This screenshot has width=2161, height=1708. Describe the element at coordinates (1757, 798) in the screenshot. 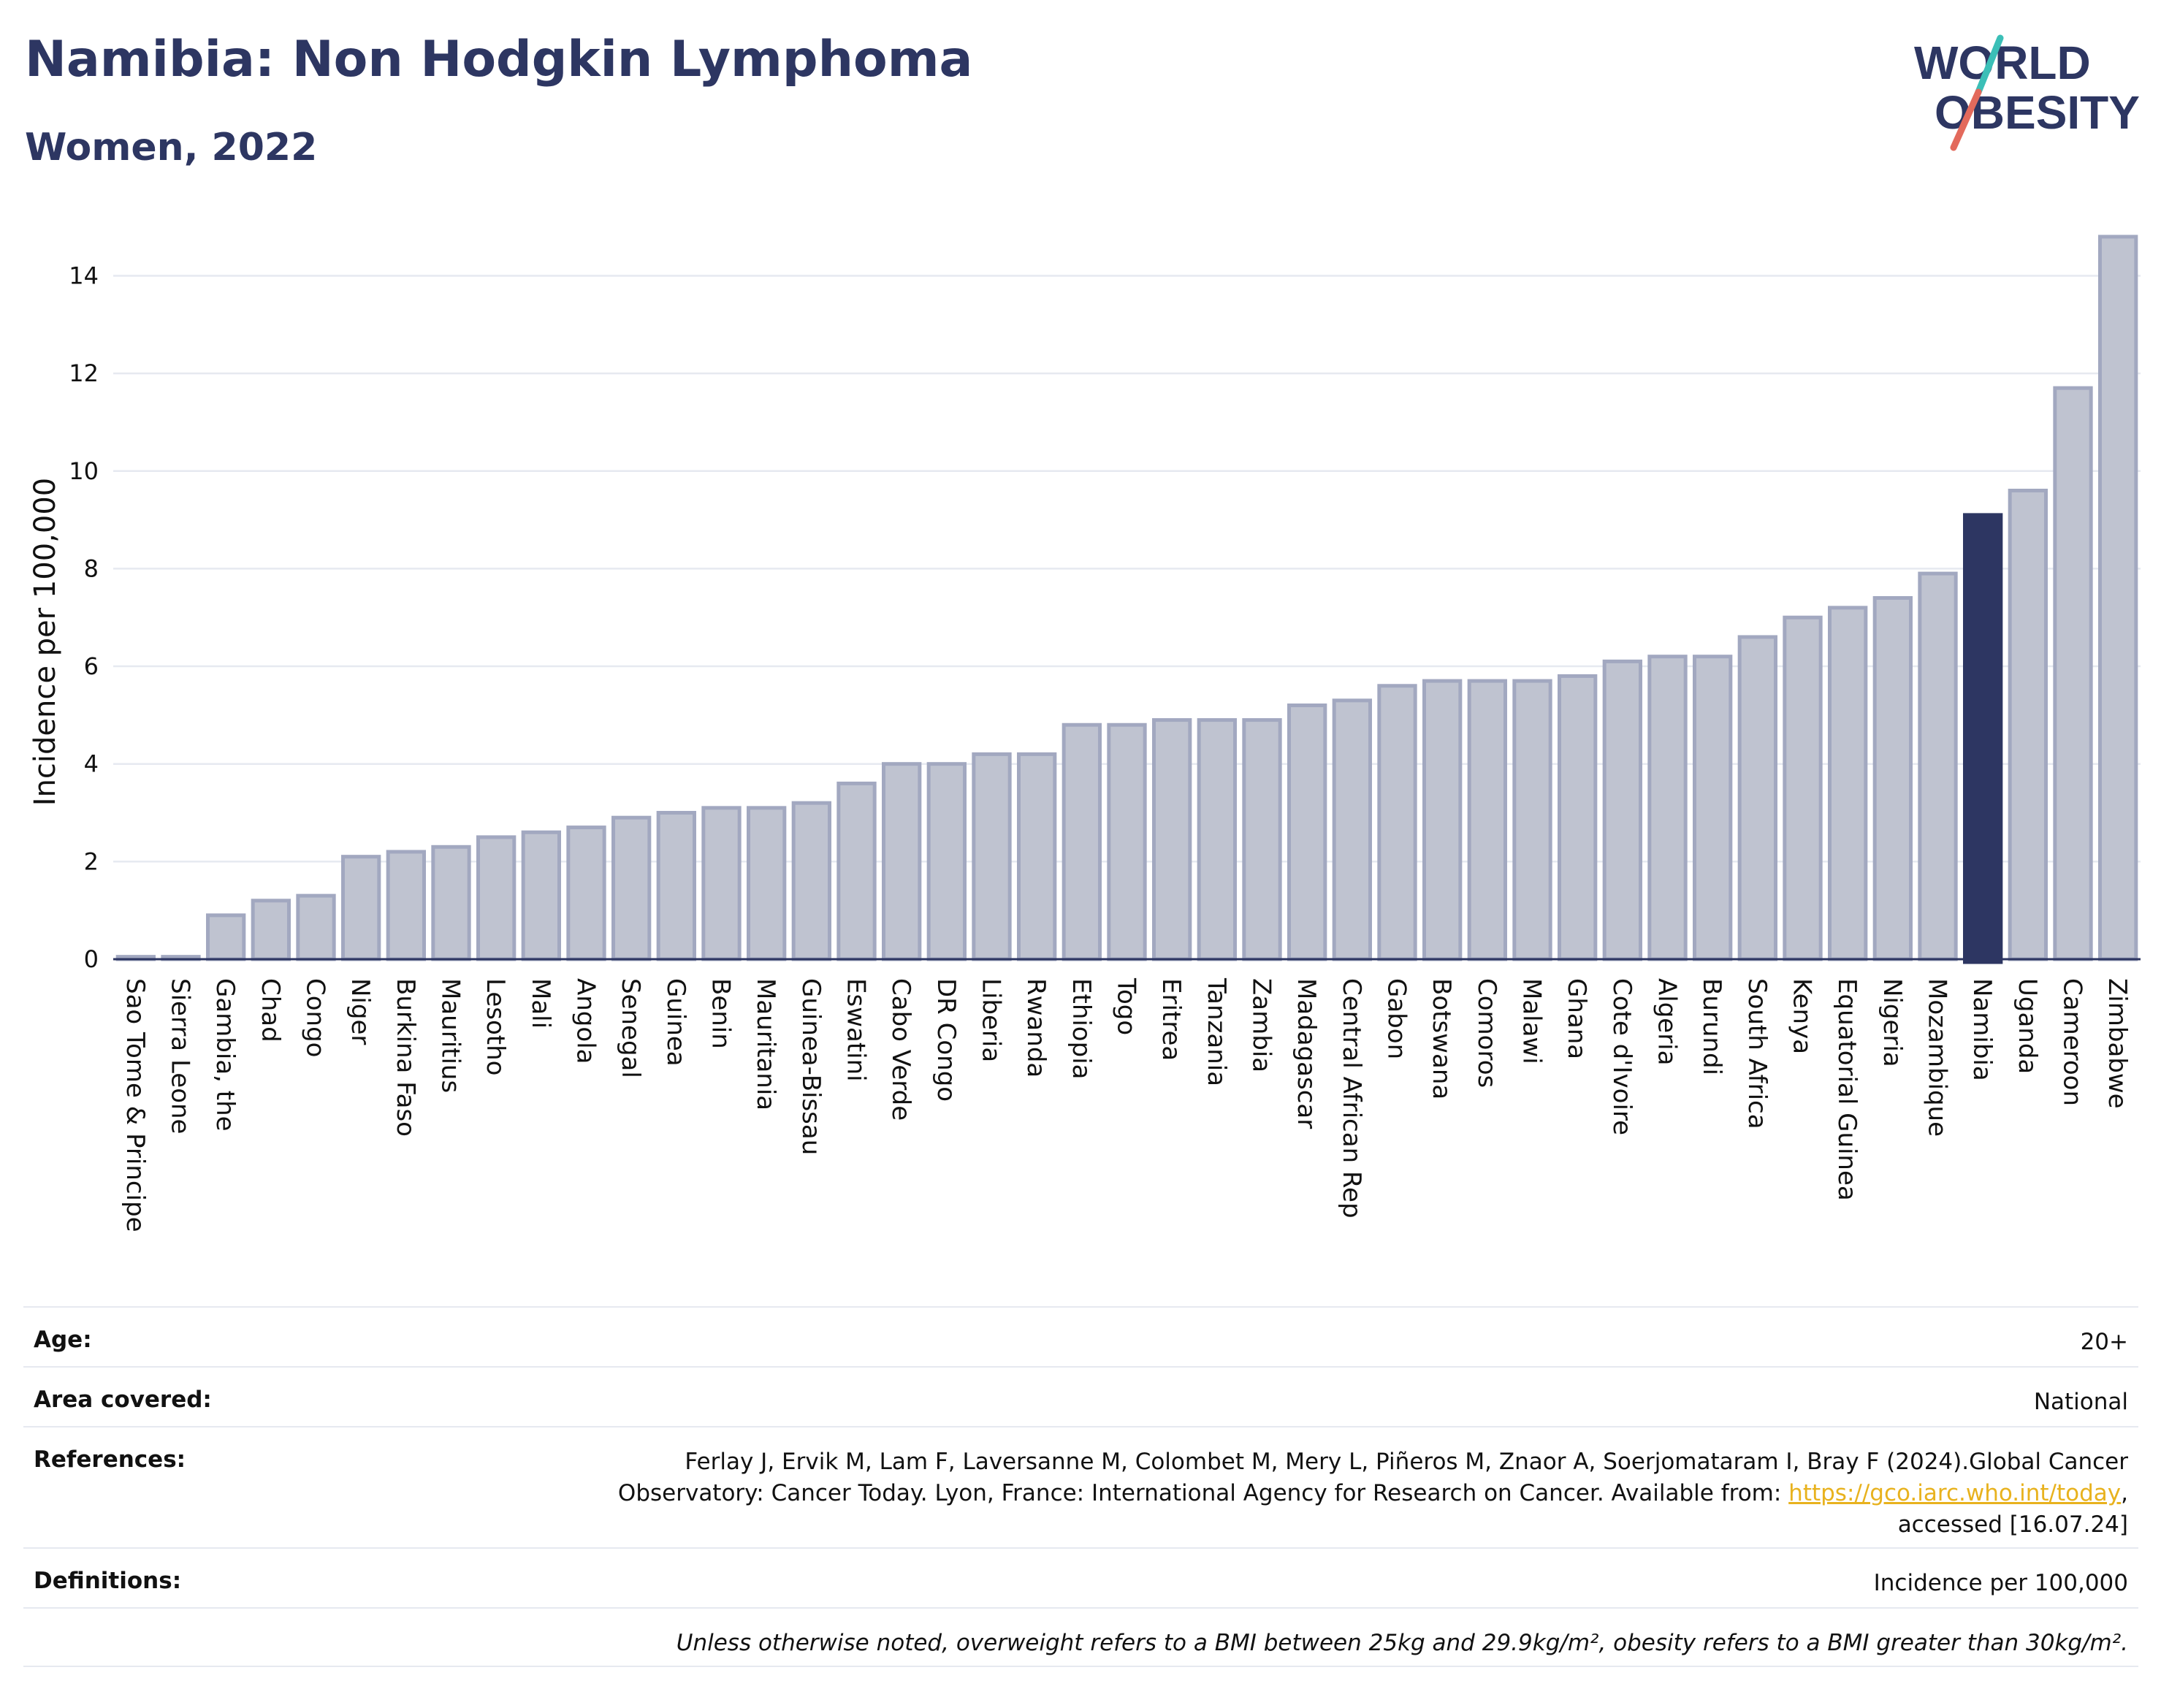

I see `bar-south-africa` at that location.